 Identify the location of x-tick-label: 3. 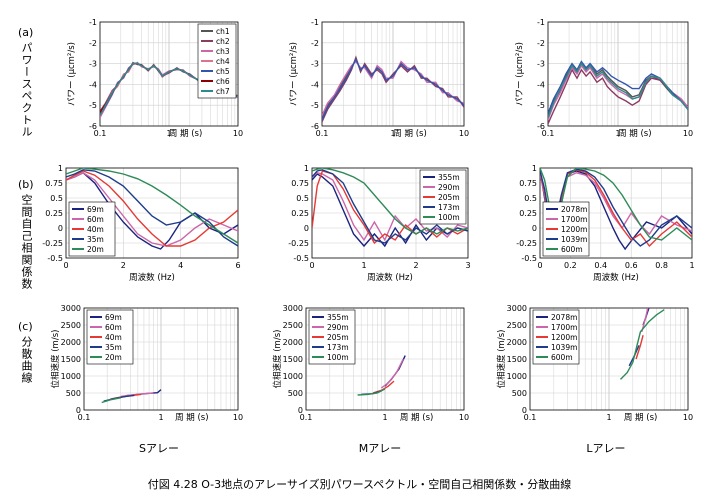
(467, 265).